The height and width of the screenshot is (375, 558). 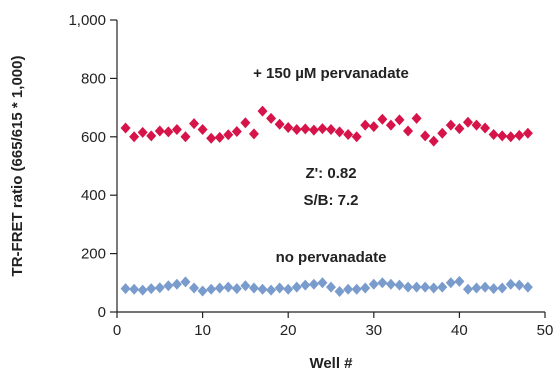 I want to click on x-tick-label: 40, so click(x=459, y=330).